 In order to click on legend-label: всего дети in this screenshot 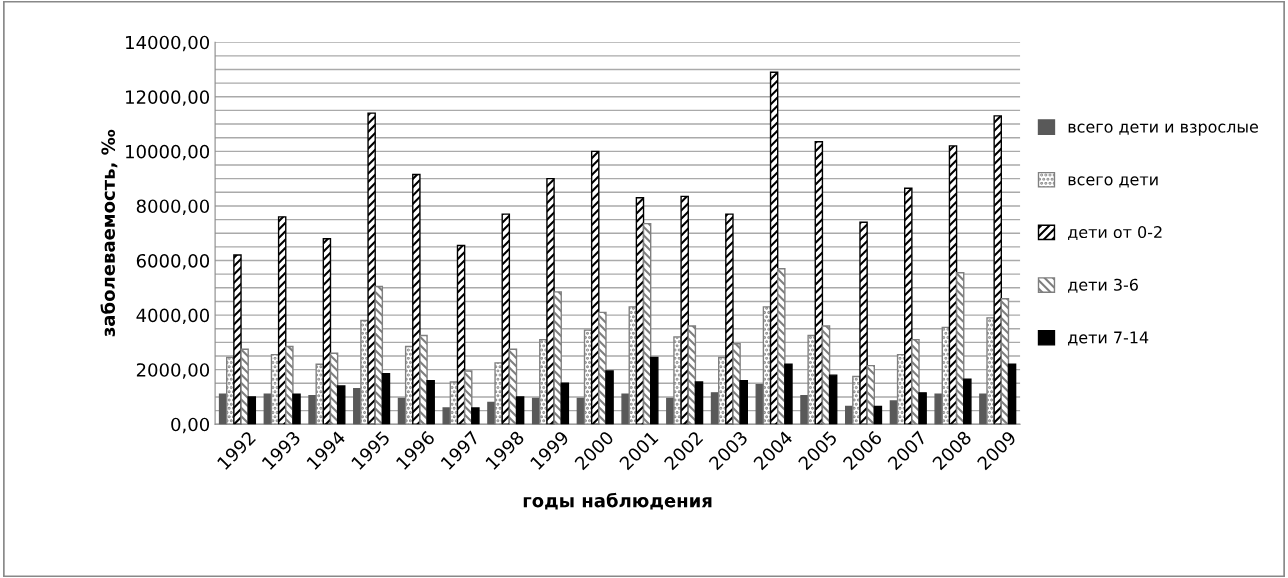, I will do `click(1113, 182)`.